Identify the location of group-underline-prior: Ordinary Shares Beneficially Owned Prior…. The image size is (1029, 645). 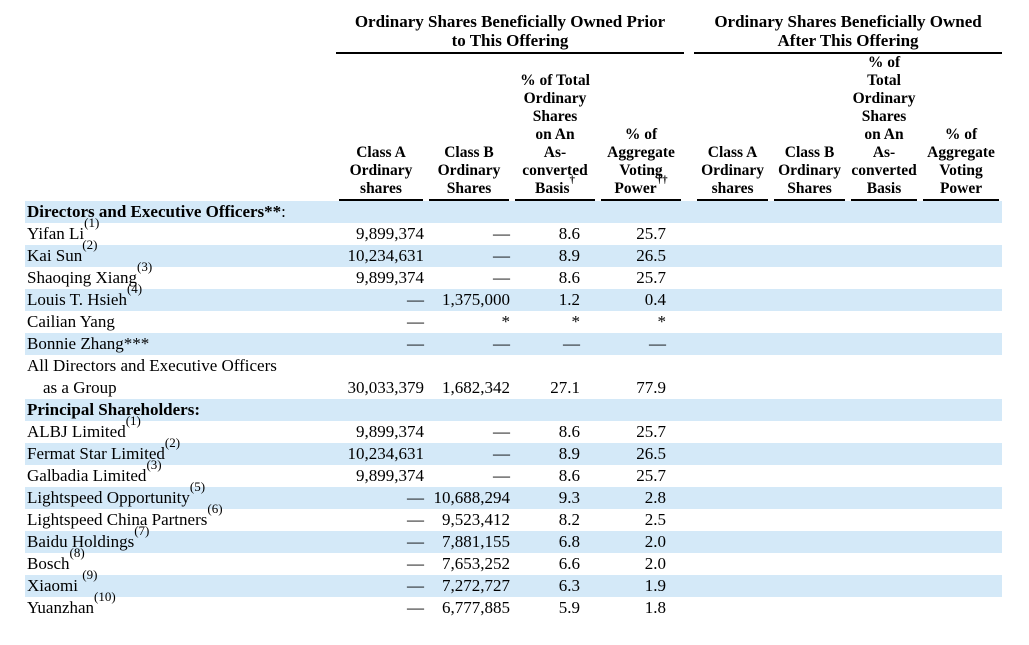
(510, 33).